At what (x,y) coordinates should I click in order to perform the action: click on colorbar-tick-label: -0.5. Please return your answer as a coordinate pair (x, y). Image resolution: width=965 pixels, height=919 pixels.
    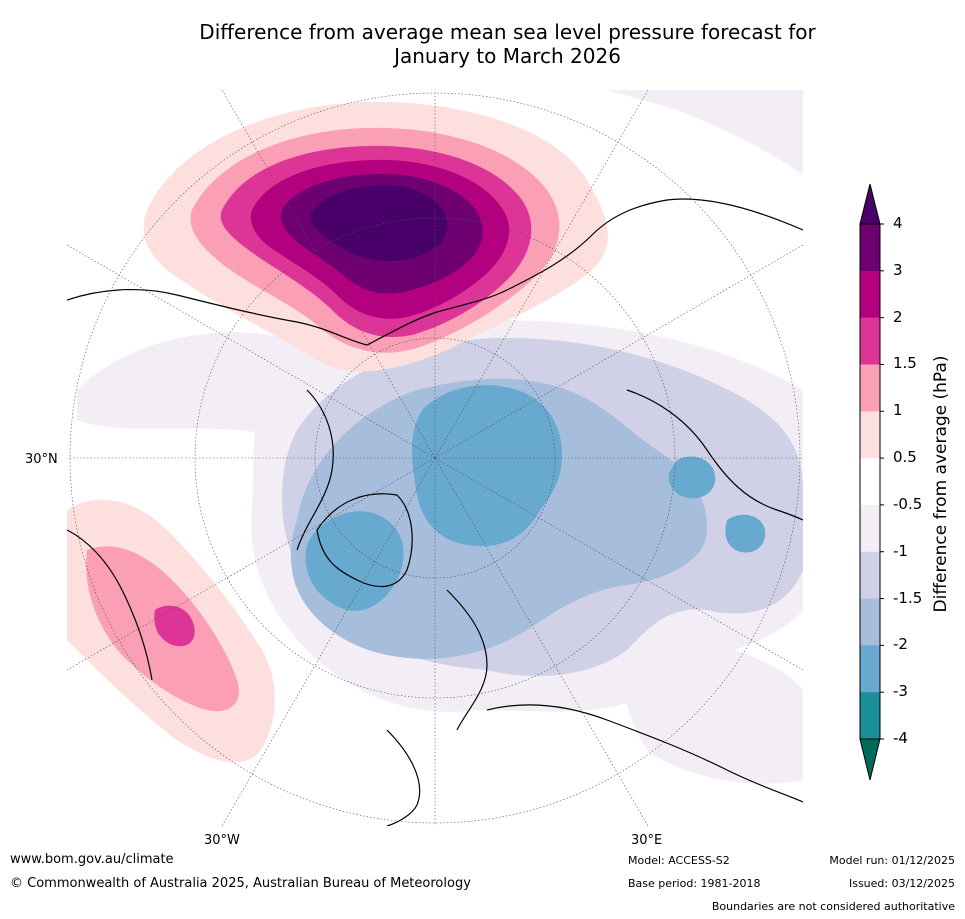
    Looking at the image, I should click on (908, 503).